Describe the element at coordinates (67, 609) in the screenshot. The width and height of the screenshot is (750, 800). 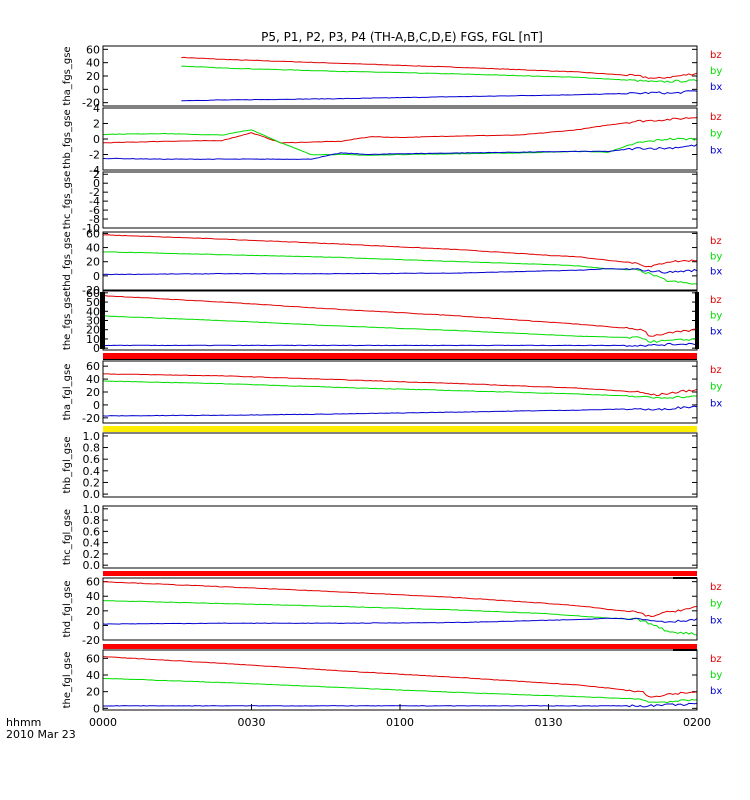
I see `y-axis-label: thd_fgl_gse` at that location.